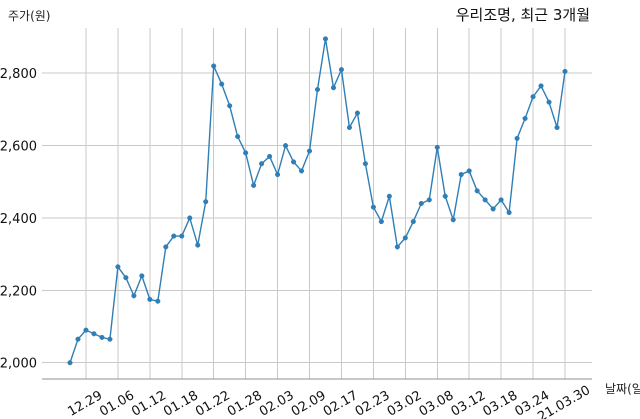 The height and width of the screenshot is (419, 640). Describe the element at coordinates (523, 15) in the screenshot. I see `chart-title: 우리조명, 최근 3개월` at that location.